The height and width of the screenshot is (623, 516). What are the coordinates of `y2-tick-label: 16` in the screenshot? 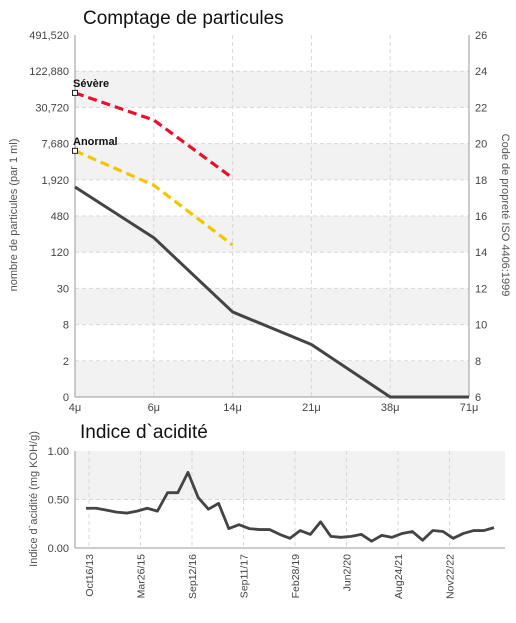 It's located at (481, 217).